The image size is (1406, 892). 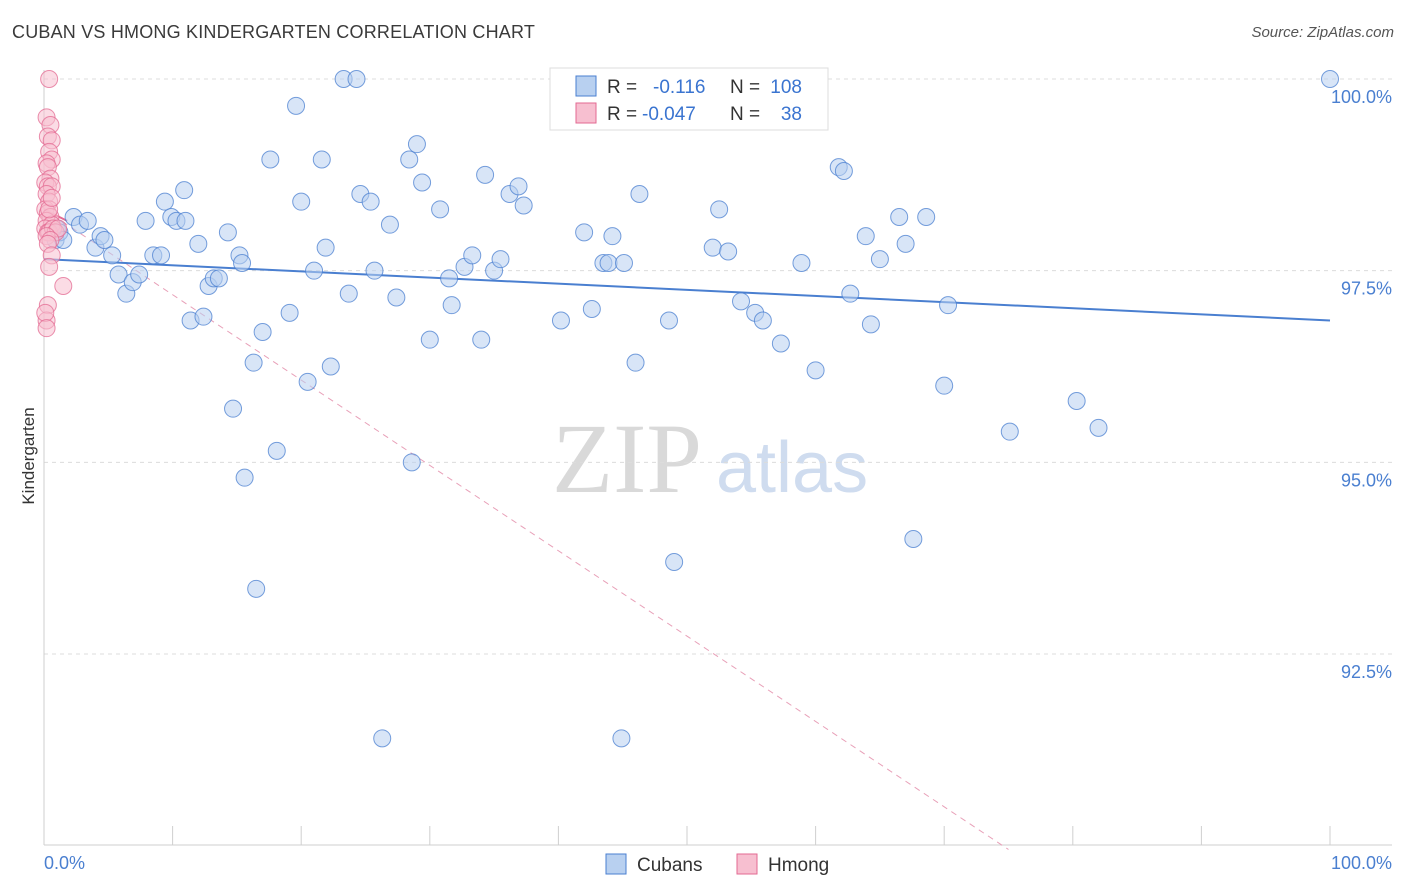 I want to click on legend-r-value-cubans: -0.116, so click(x=679, y=87).